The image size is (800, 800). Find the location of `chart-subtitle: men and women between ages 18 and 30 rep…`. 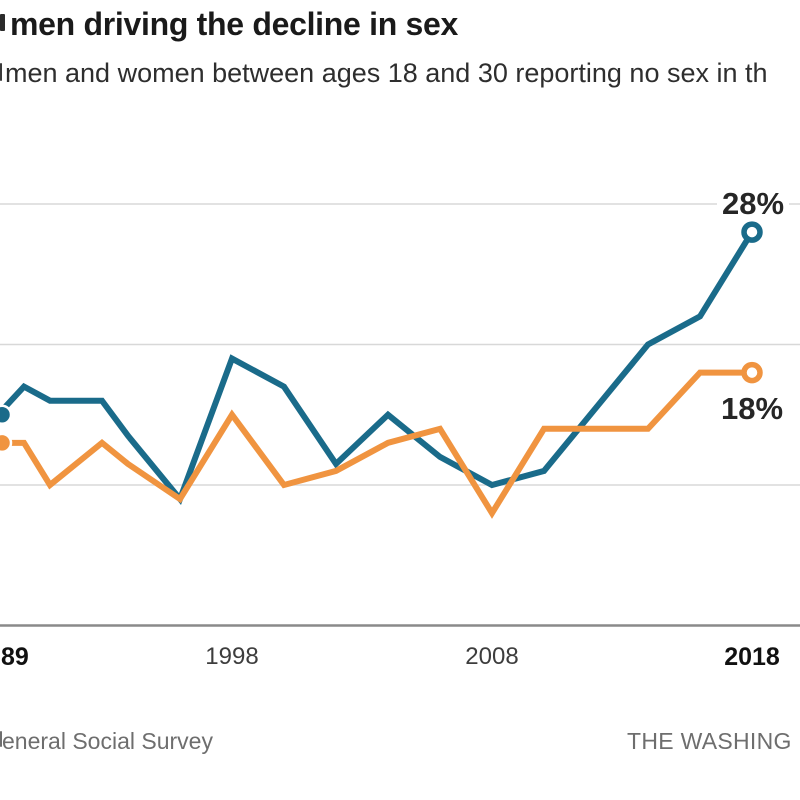

chart-subtitle: men and women between ages 18 and 30 rep… is located at coordinates (386, 73).